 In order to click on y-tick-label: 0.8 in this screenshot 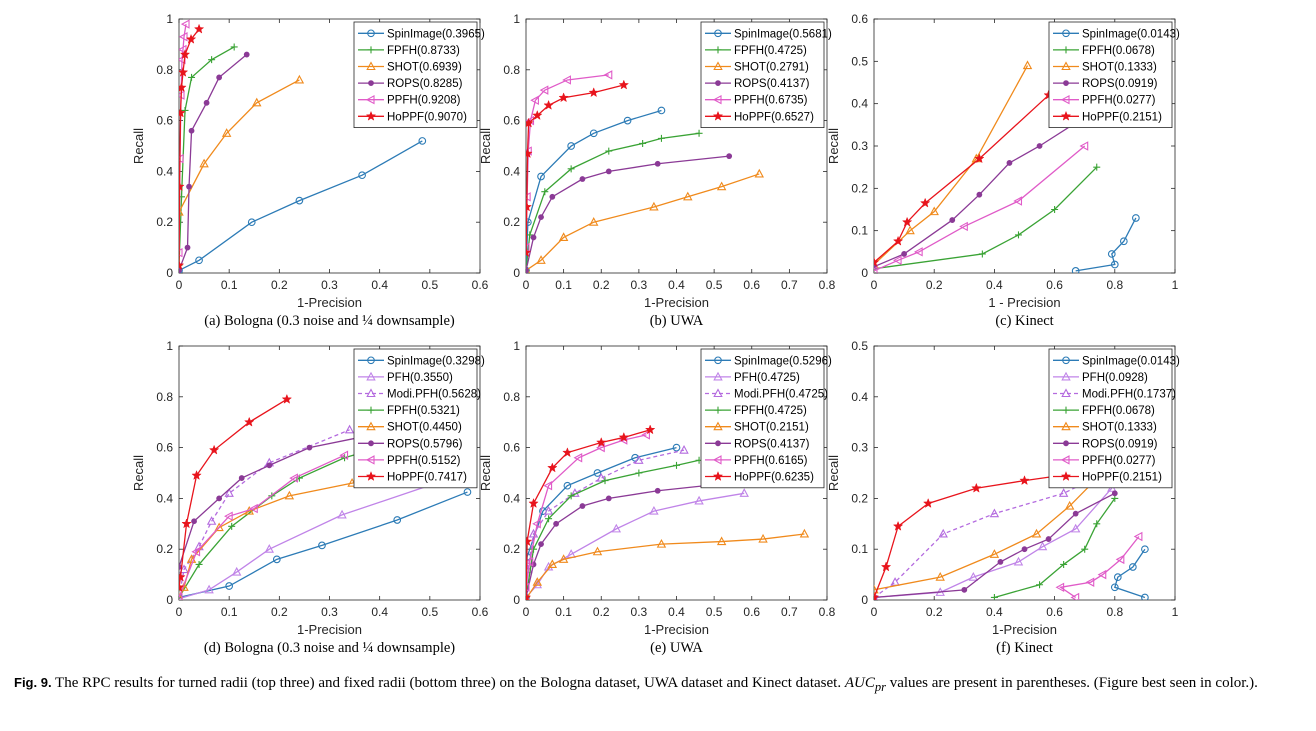, I will do `click(511, 397)`.